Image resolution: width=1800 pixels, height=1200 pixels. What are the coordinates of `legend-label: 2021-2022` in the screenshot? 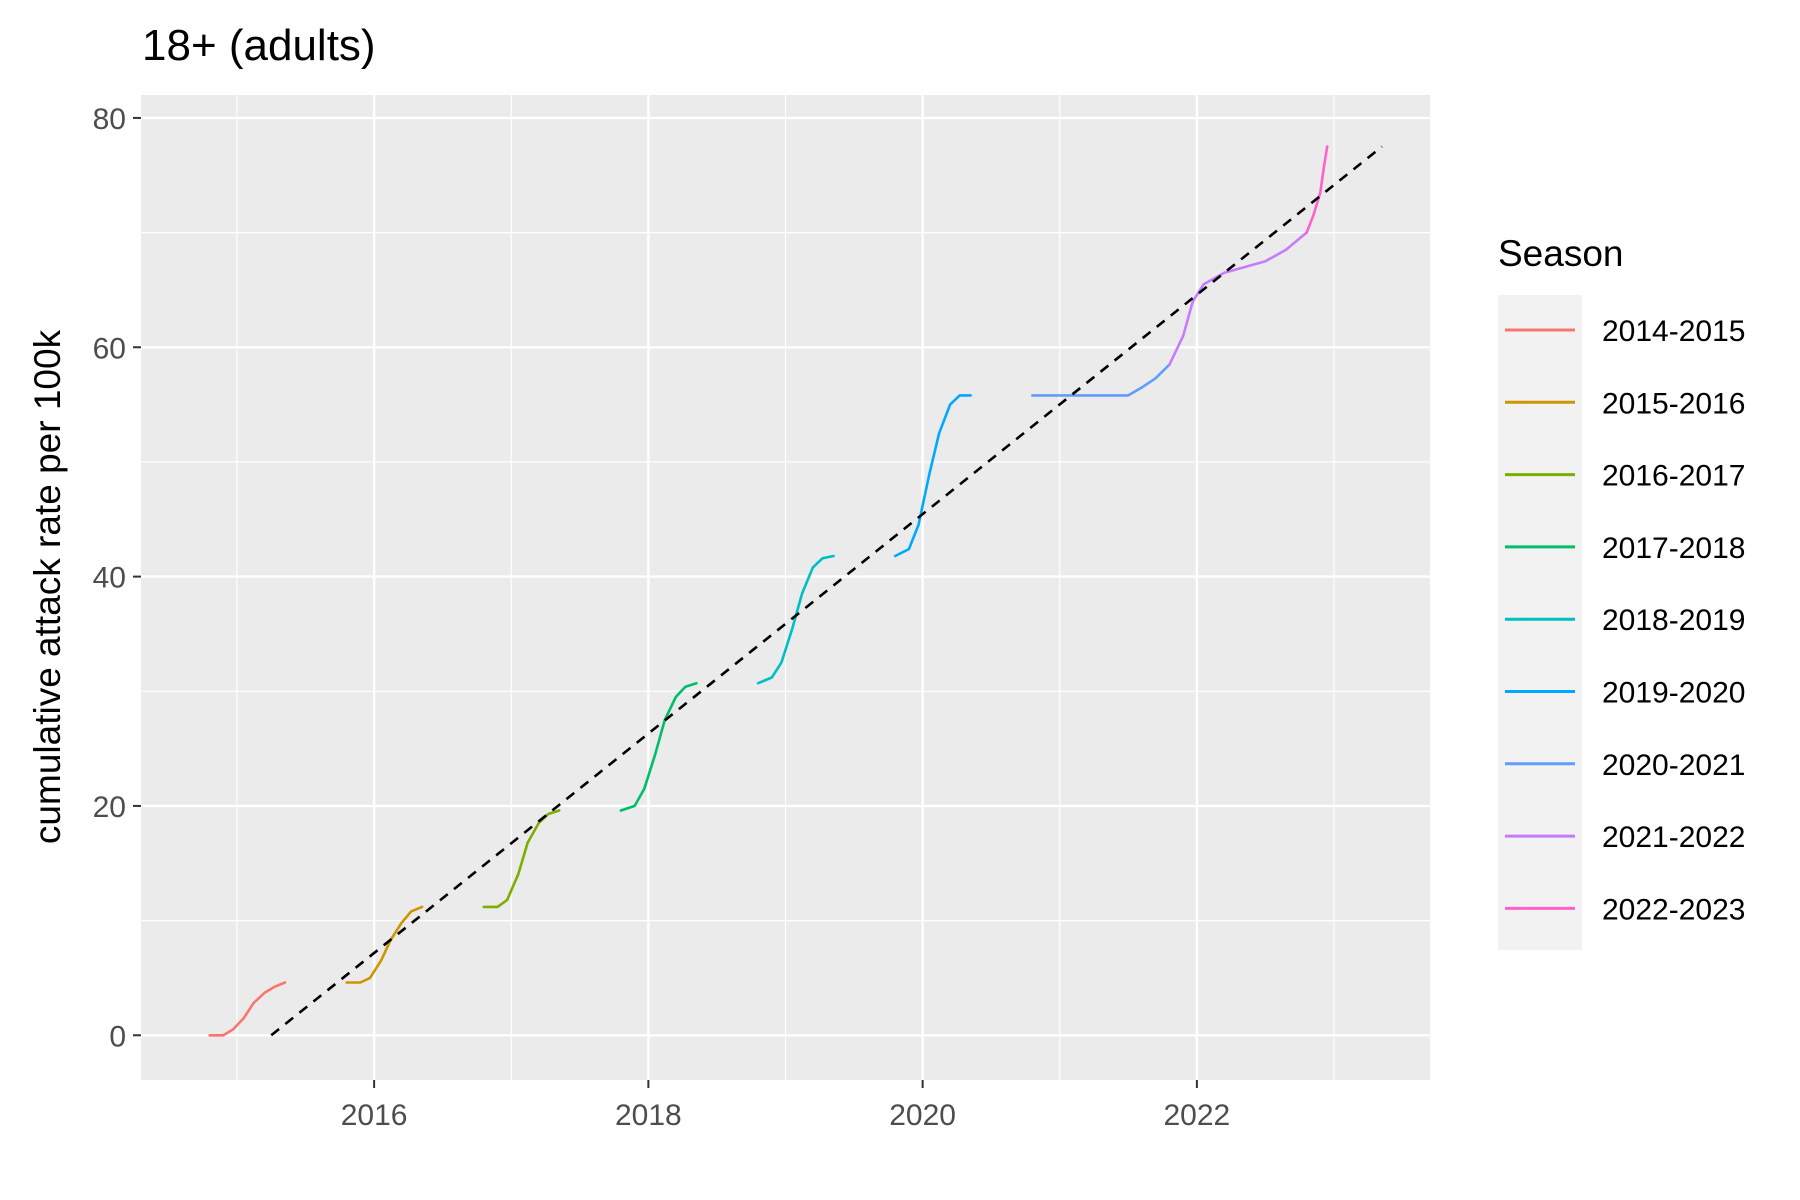 It's located at (1673, 837).